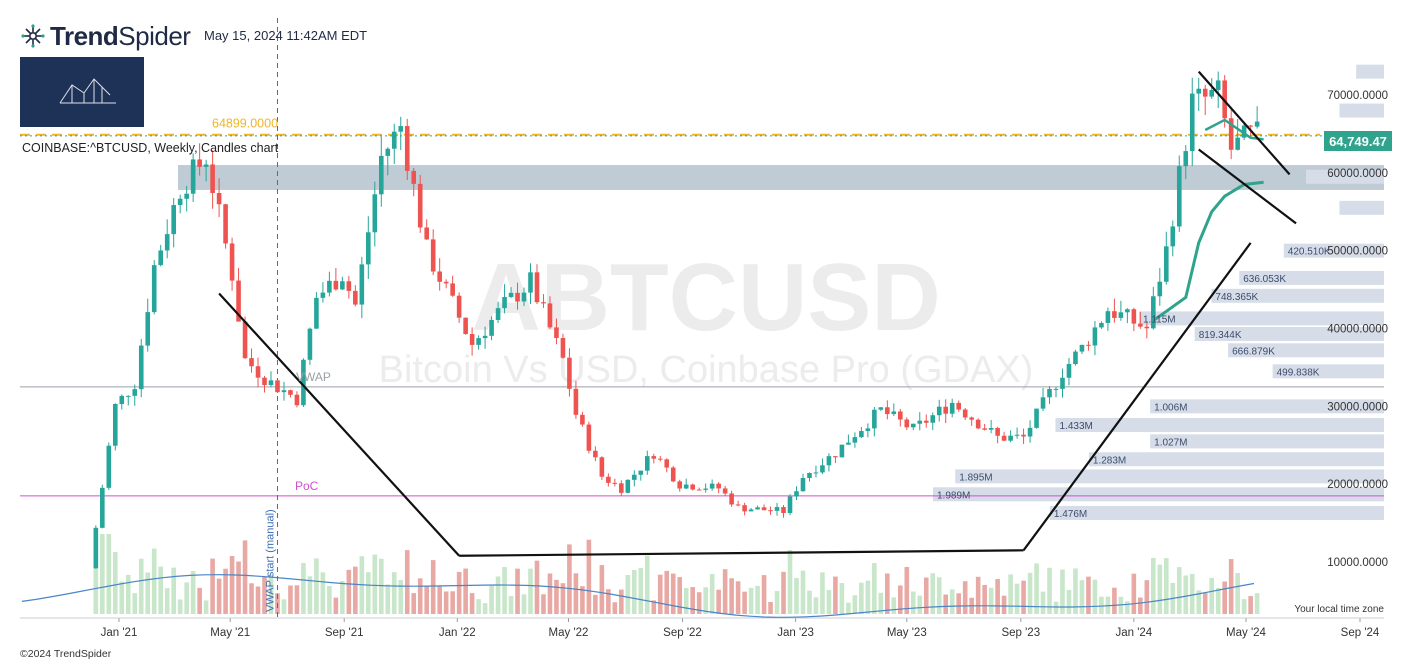  Describe the element at coordinates (66, 654) in the screenshot. I see `copyright: ©2024 TrendSpider` at that location.